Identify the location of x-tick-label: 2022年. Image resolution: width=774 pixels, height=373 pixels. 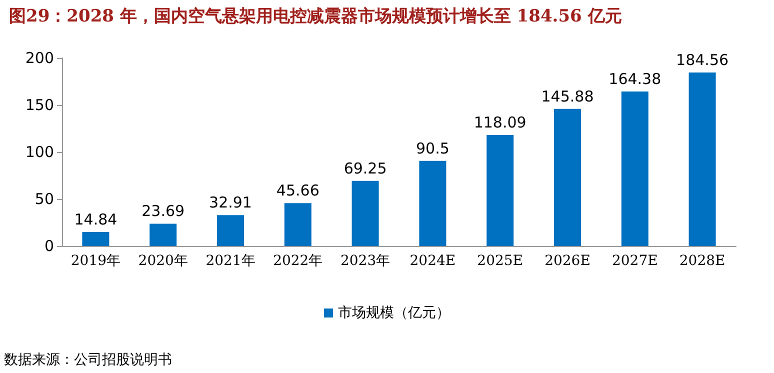
(298, 261).